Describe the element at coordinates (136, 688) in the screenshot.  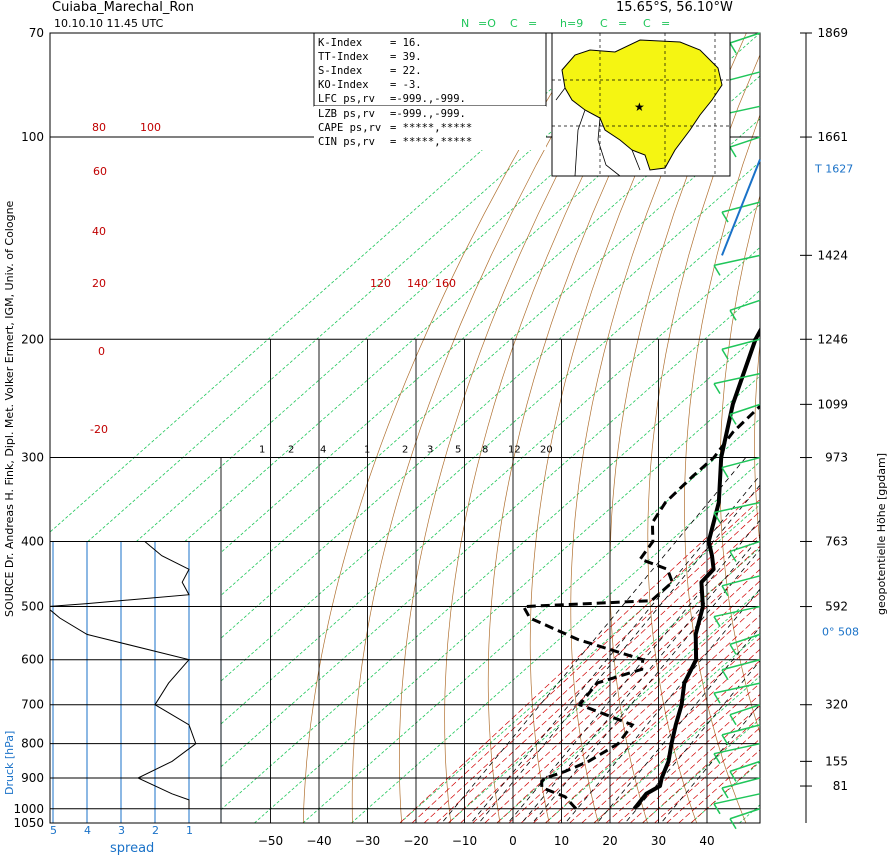
I see `spread-panel: 5 4 3 2 1` at that location.